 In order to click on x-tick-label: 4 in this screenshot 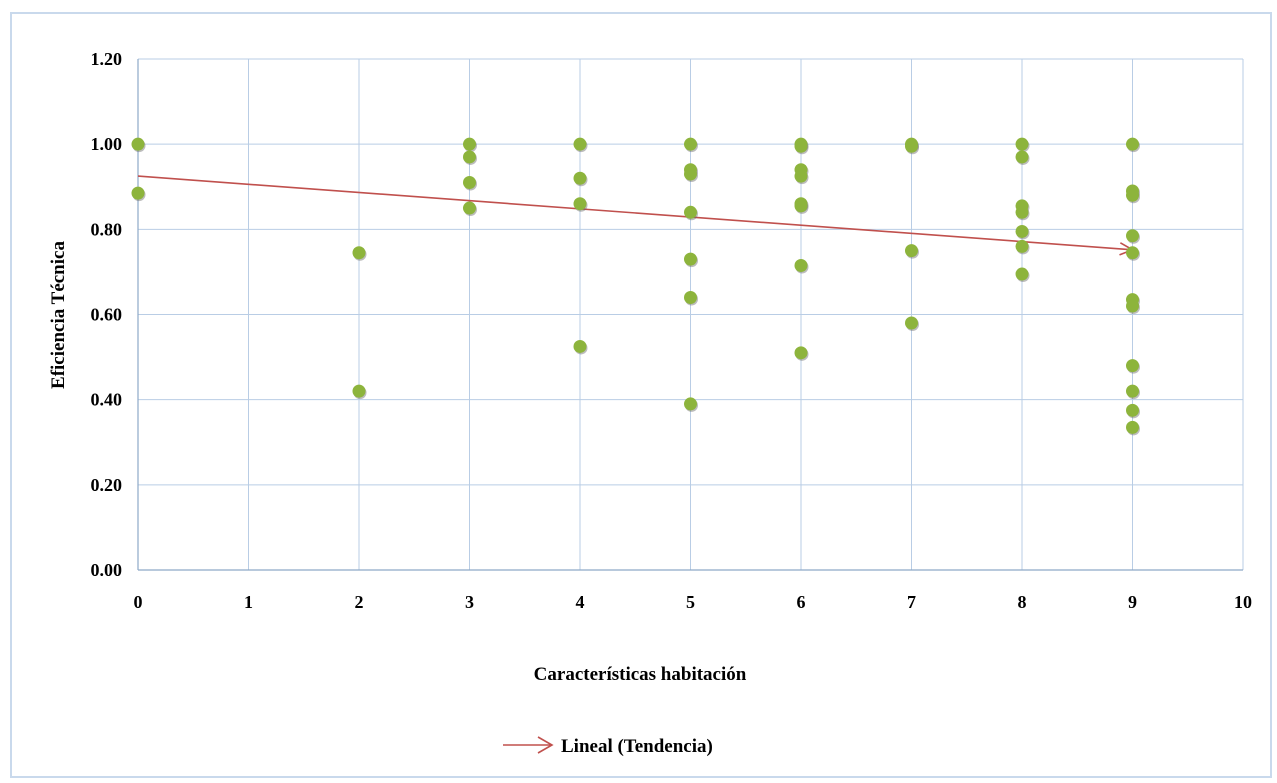, I will do `click(580, 602)`.